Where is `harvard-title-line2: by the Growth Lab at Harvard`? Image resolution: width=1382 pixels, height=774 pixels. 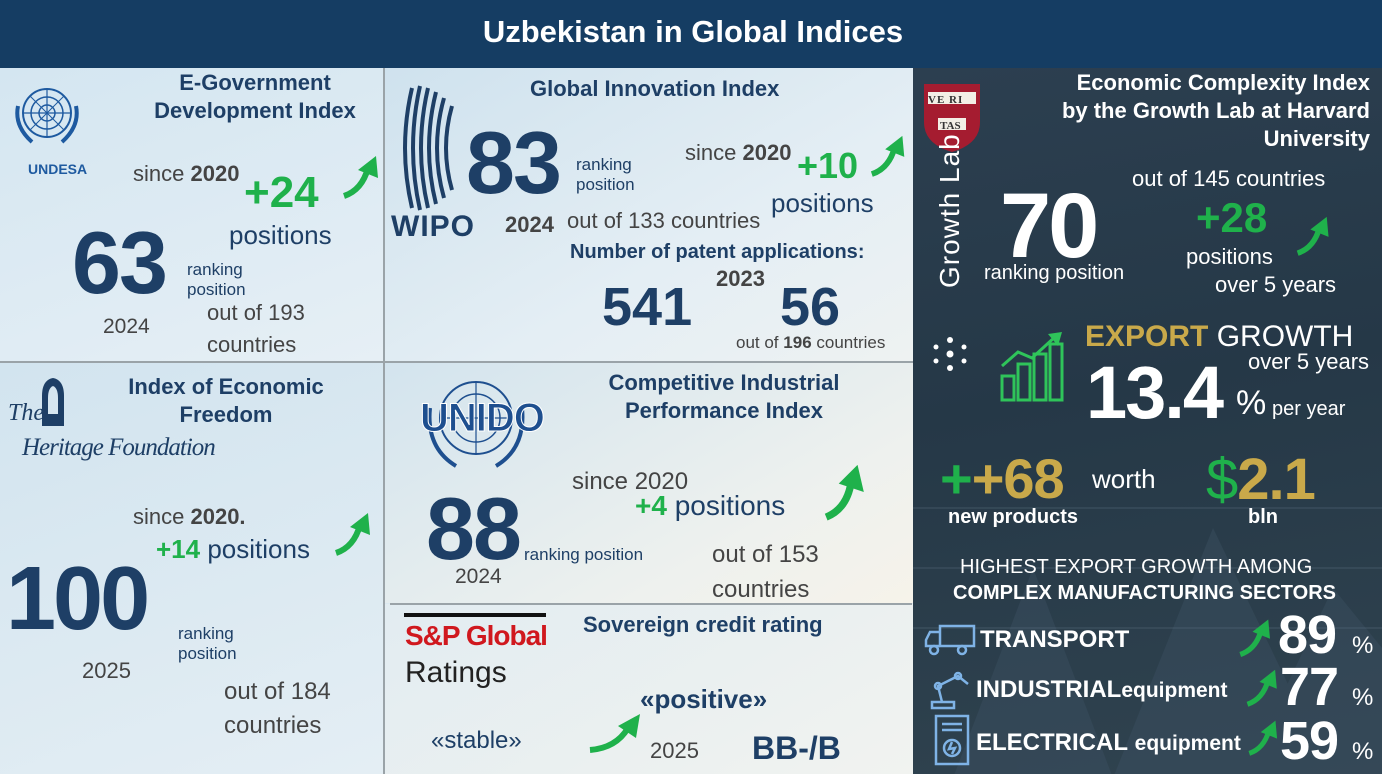 harvard-title-line2: by the Growth Lab at Harvard is located at coordinates (1215, 110).